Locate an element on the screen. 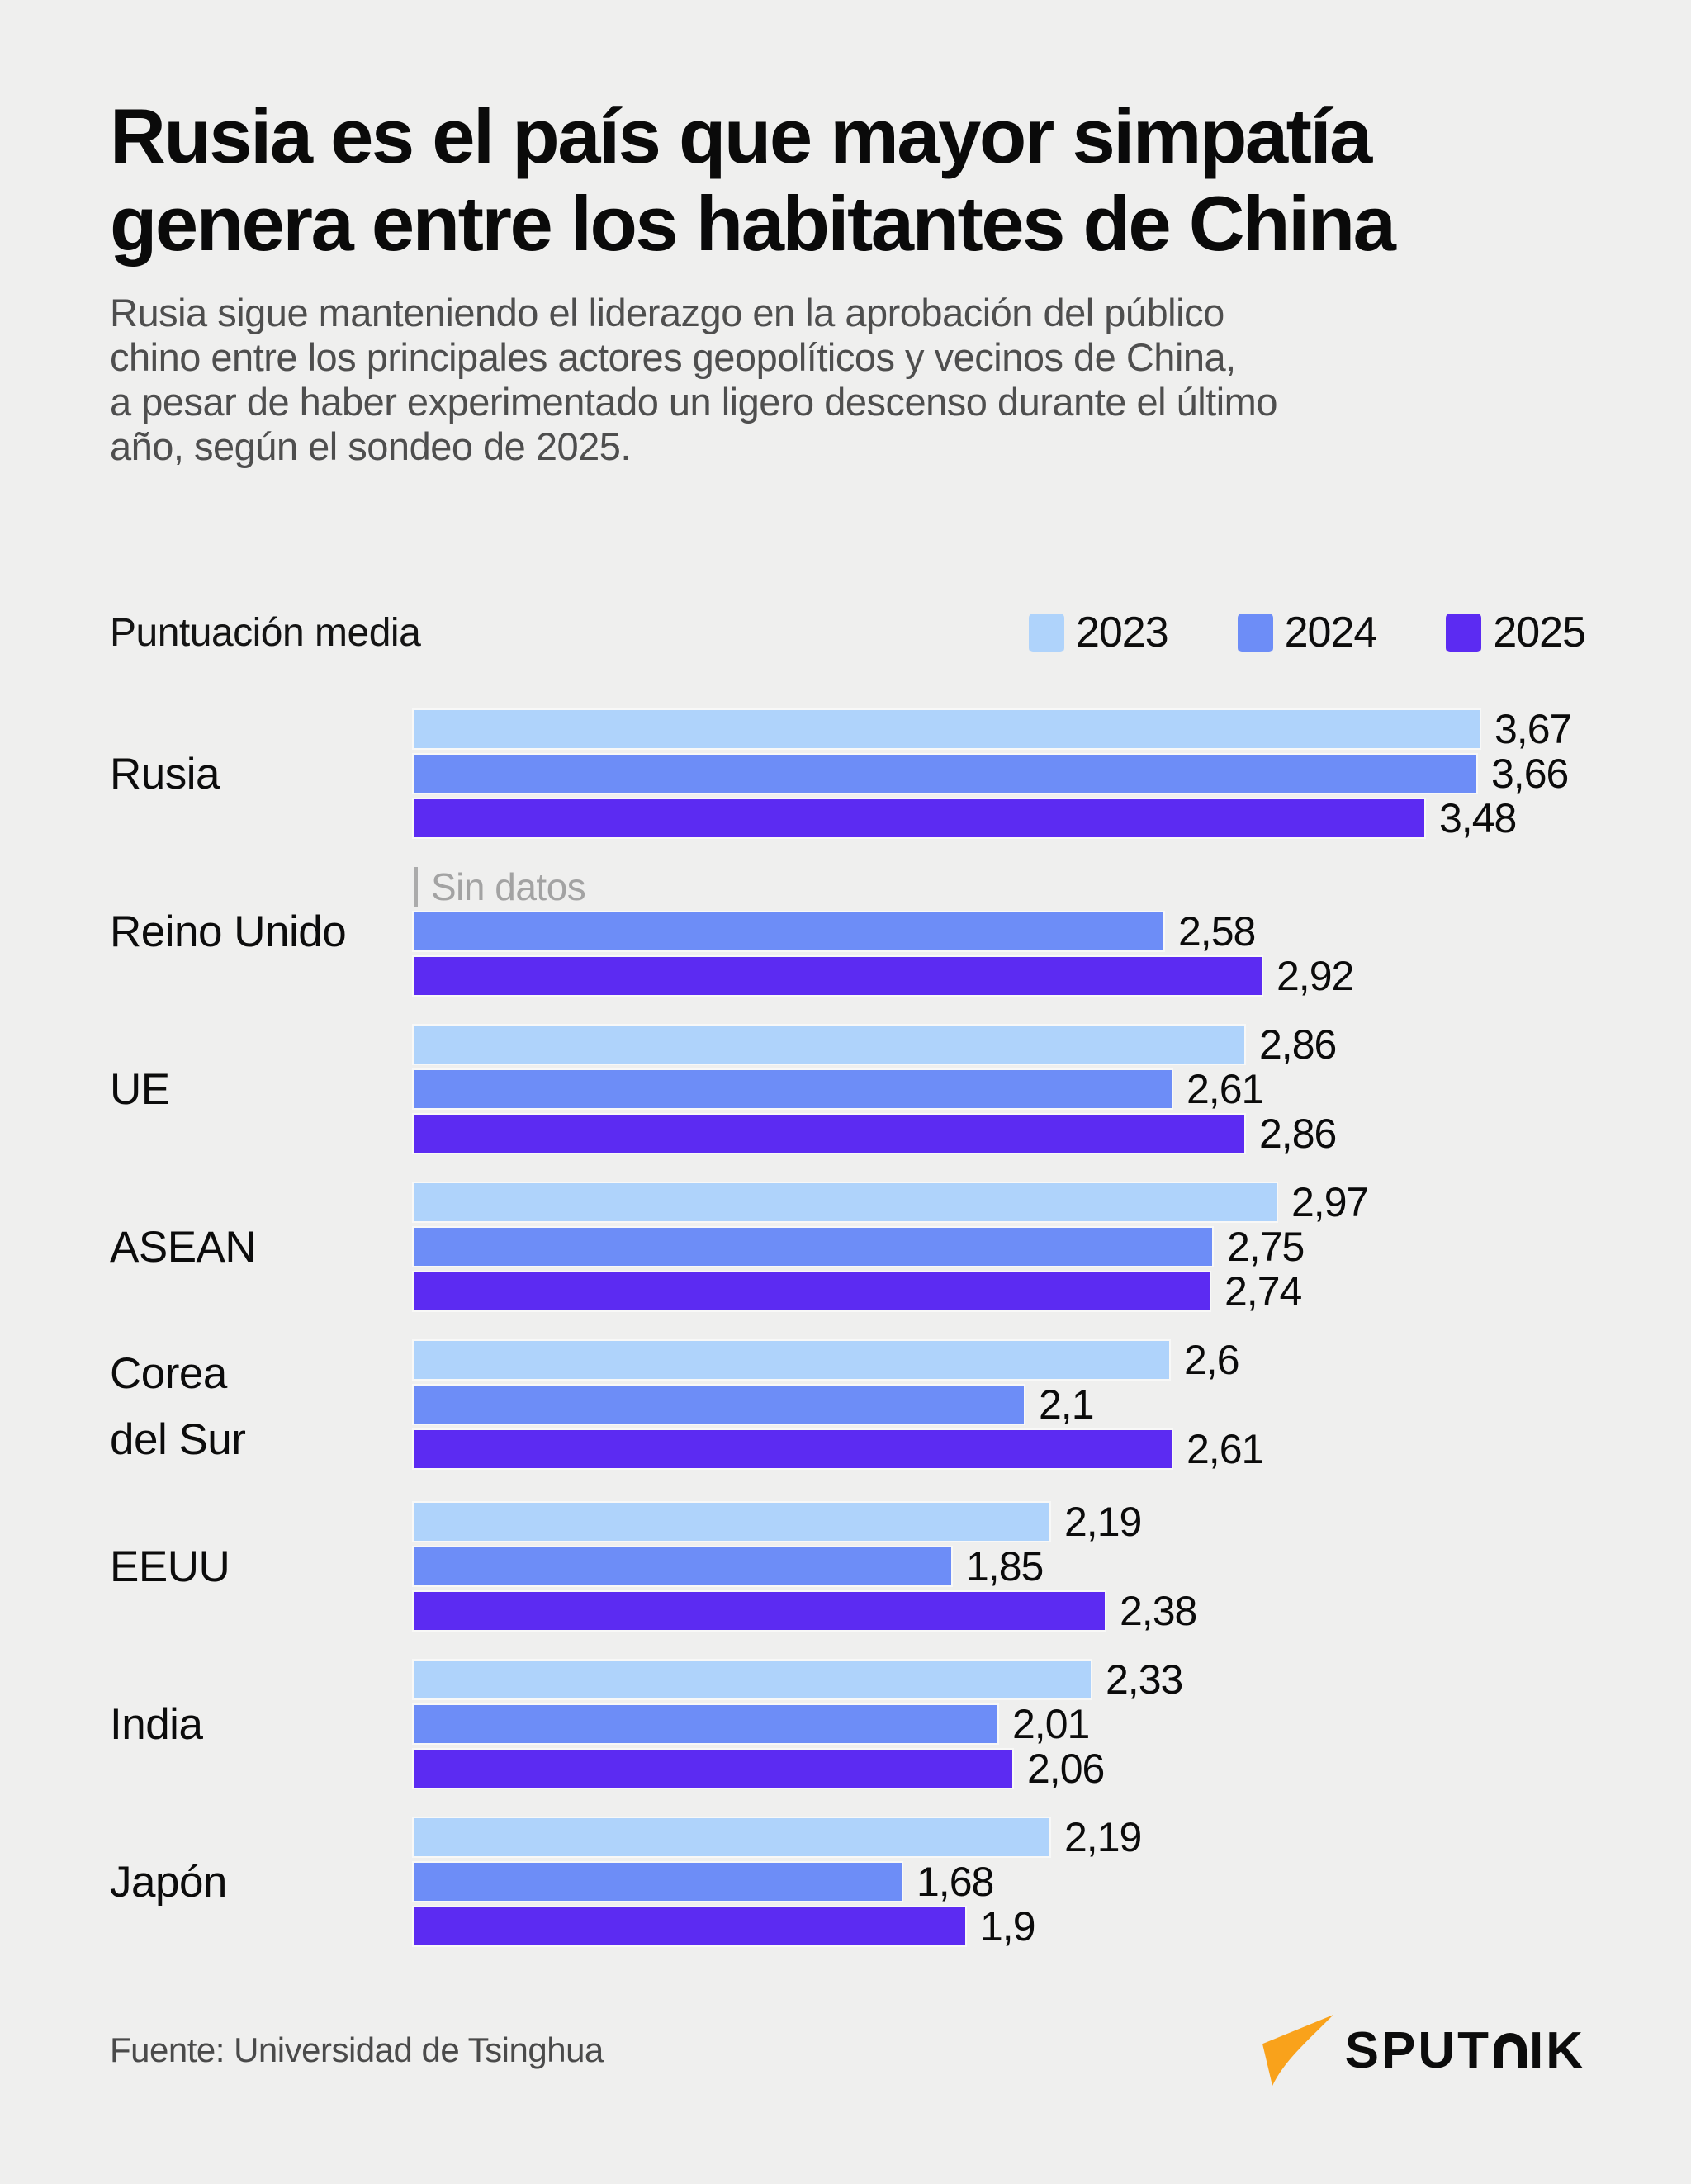 The height and width of the screenshot is (2184, 1691). value-label: 2,1 is located at coordinates (1067, 1404).